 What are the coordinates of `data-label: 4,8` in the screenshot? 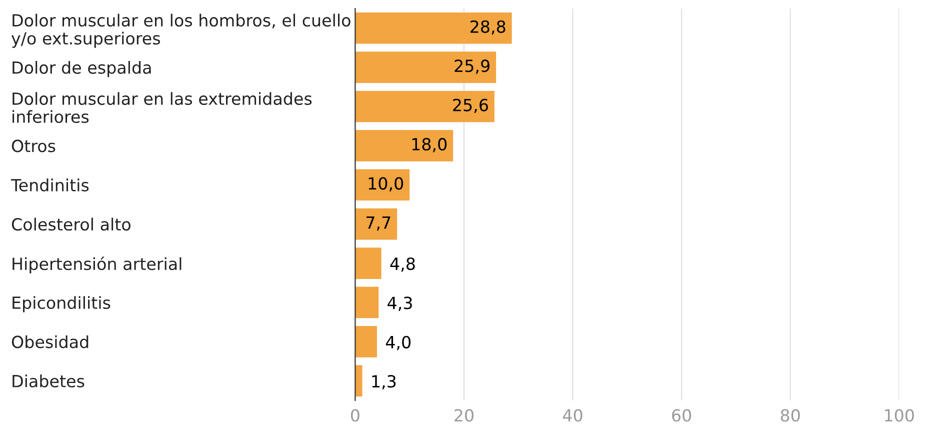 It's located at (402, 264).